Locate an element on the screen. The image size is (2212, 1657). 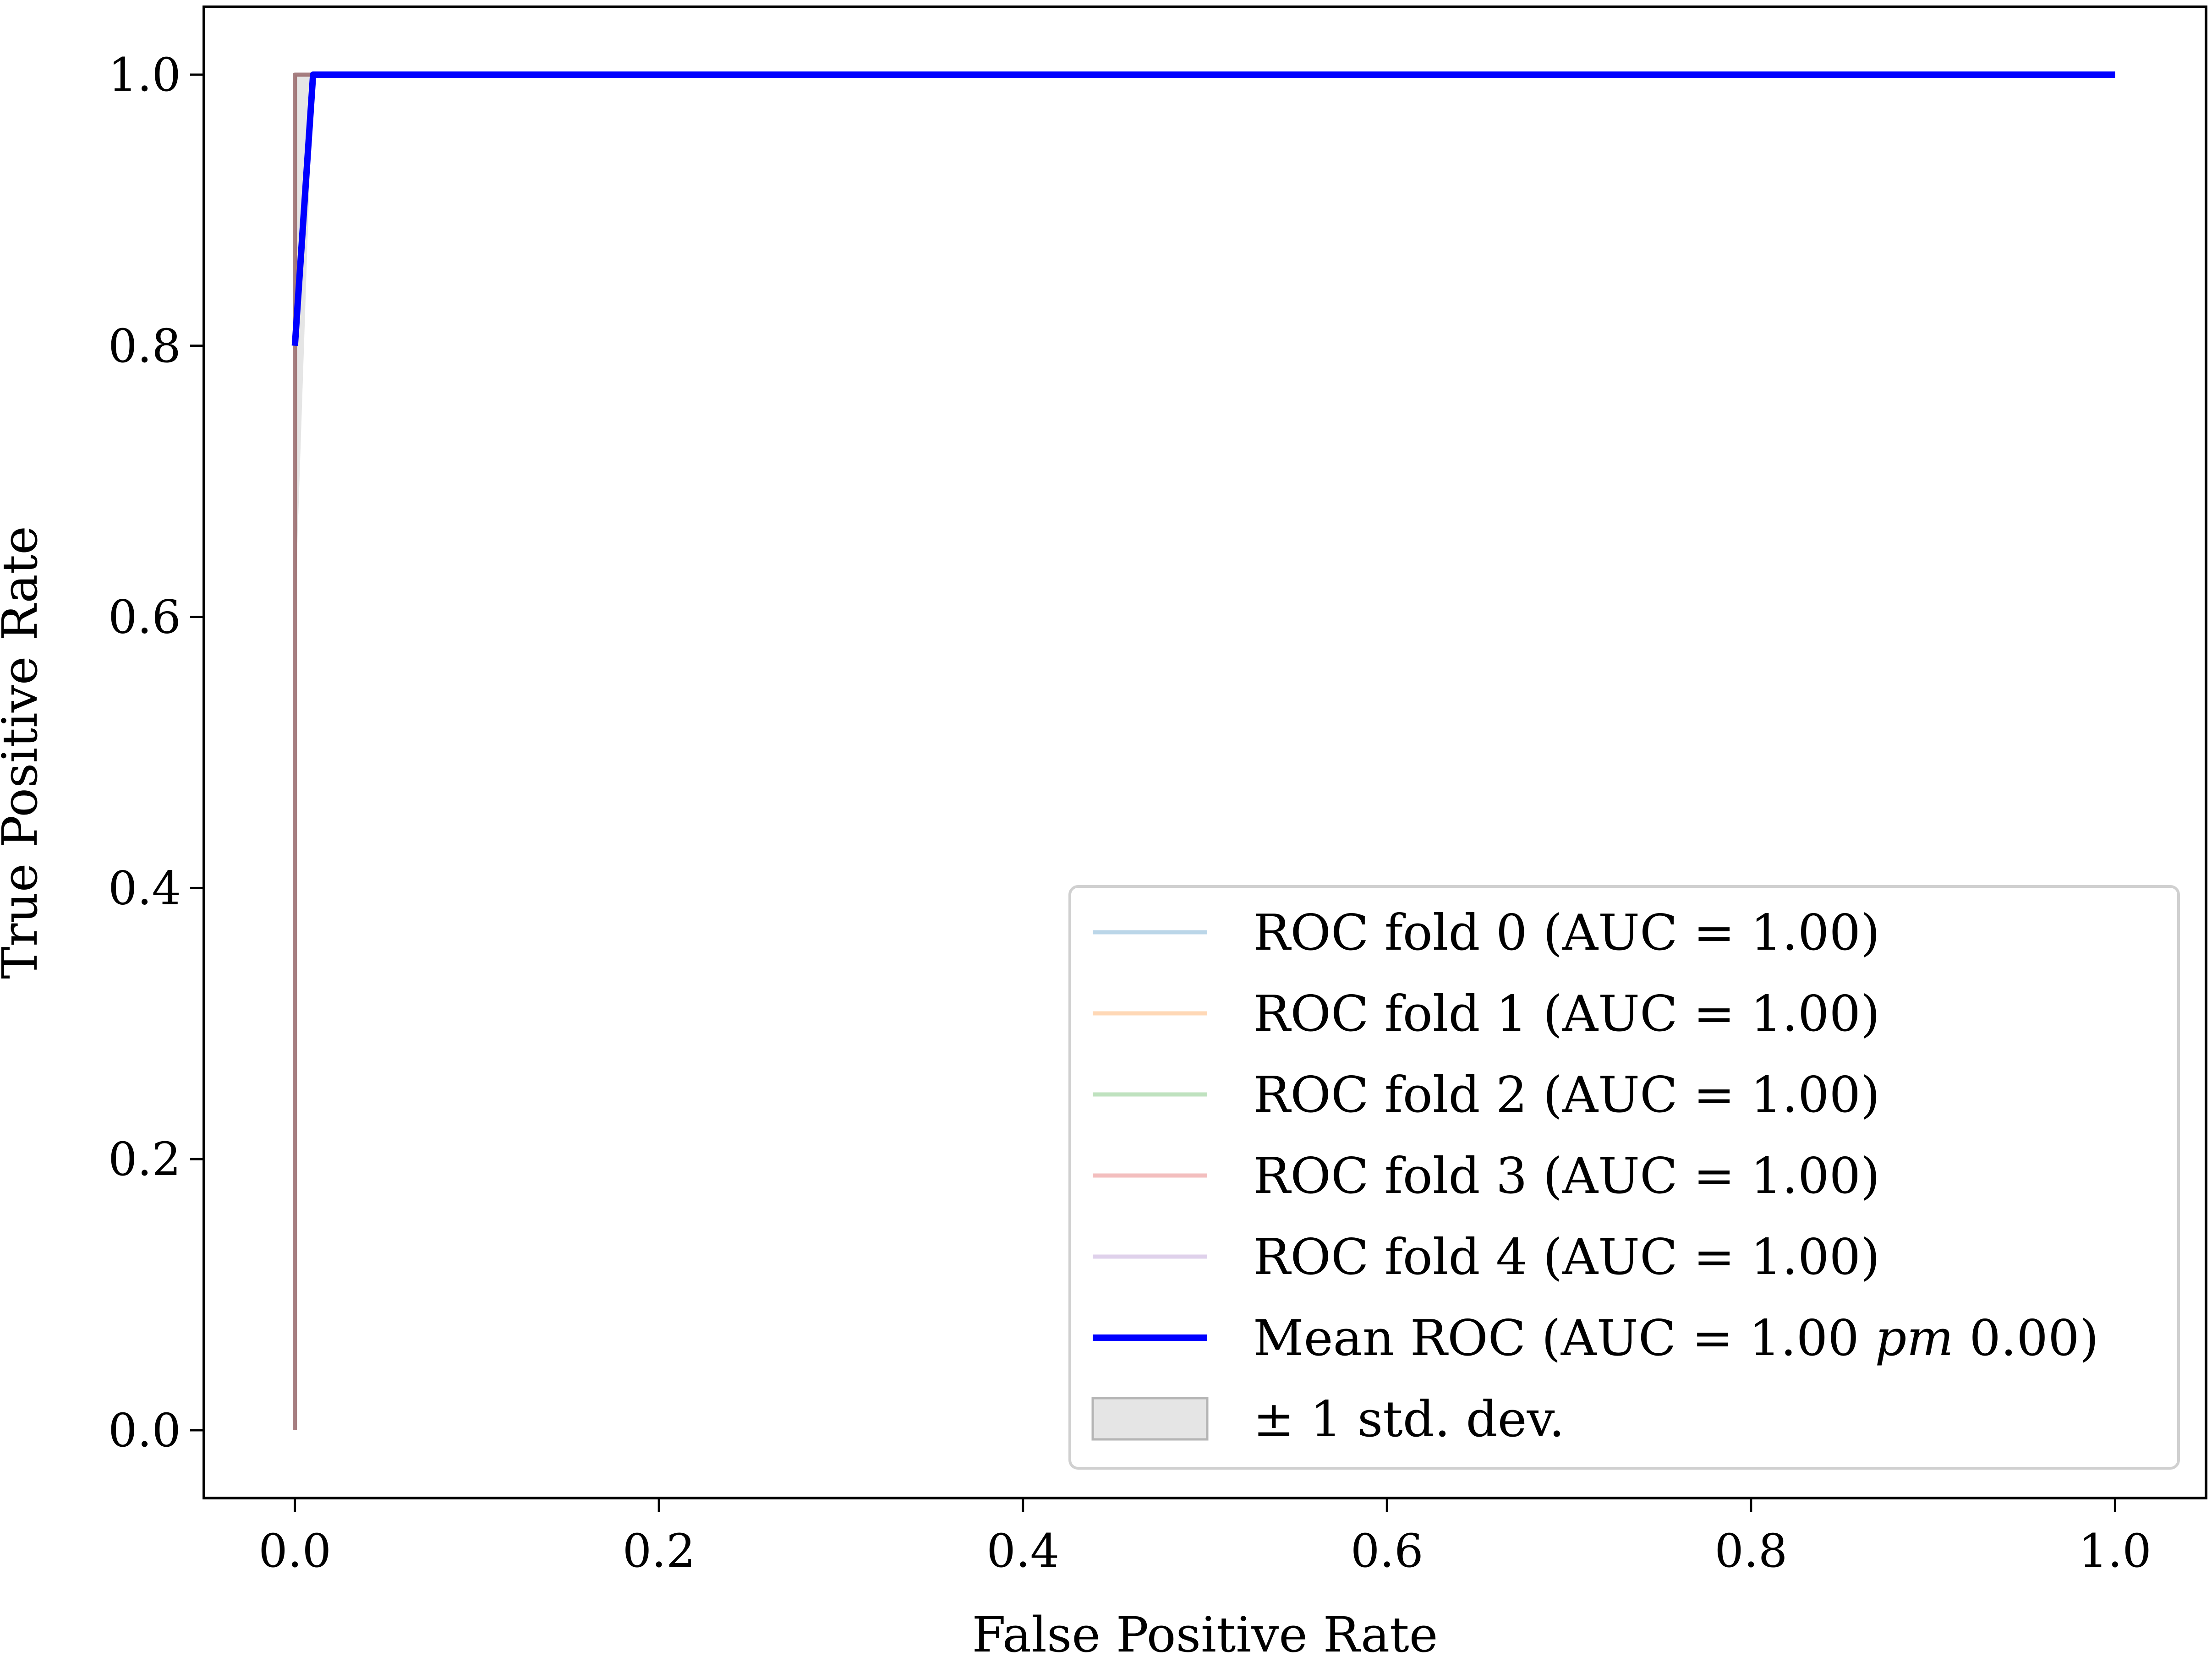
y-tick-label: 0.8 is located at coordinates (144, 346).